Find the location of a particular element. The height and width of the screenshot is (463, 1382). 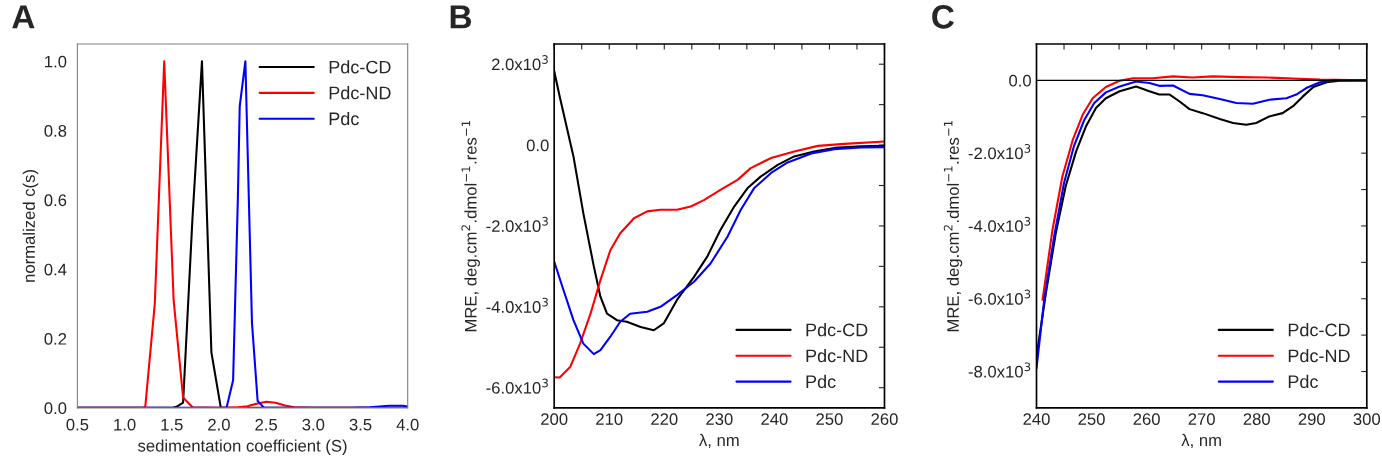

x-tick-label: 230 is located at coordinates (719, 419).